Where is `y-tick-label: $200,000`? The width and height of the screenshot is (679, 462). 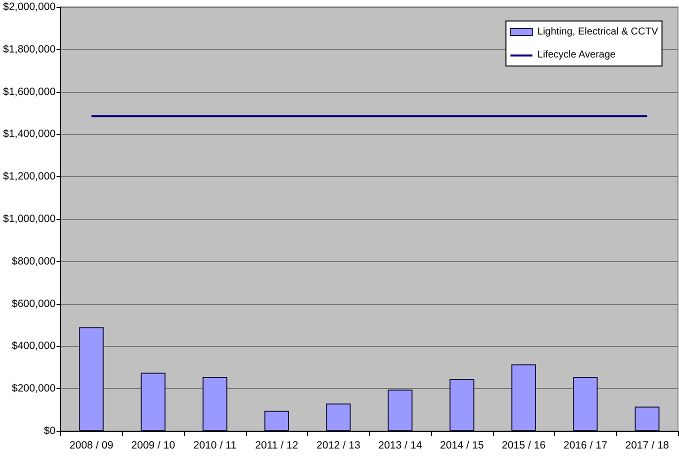
y-tick-label: $200,000 is located at coordinates (34, 388).